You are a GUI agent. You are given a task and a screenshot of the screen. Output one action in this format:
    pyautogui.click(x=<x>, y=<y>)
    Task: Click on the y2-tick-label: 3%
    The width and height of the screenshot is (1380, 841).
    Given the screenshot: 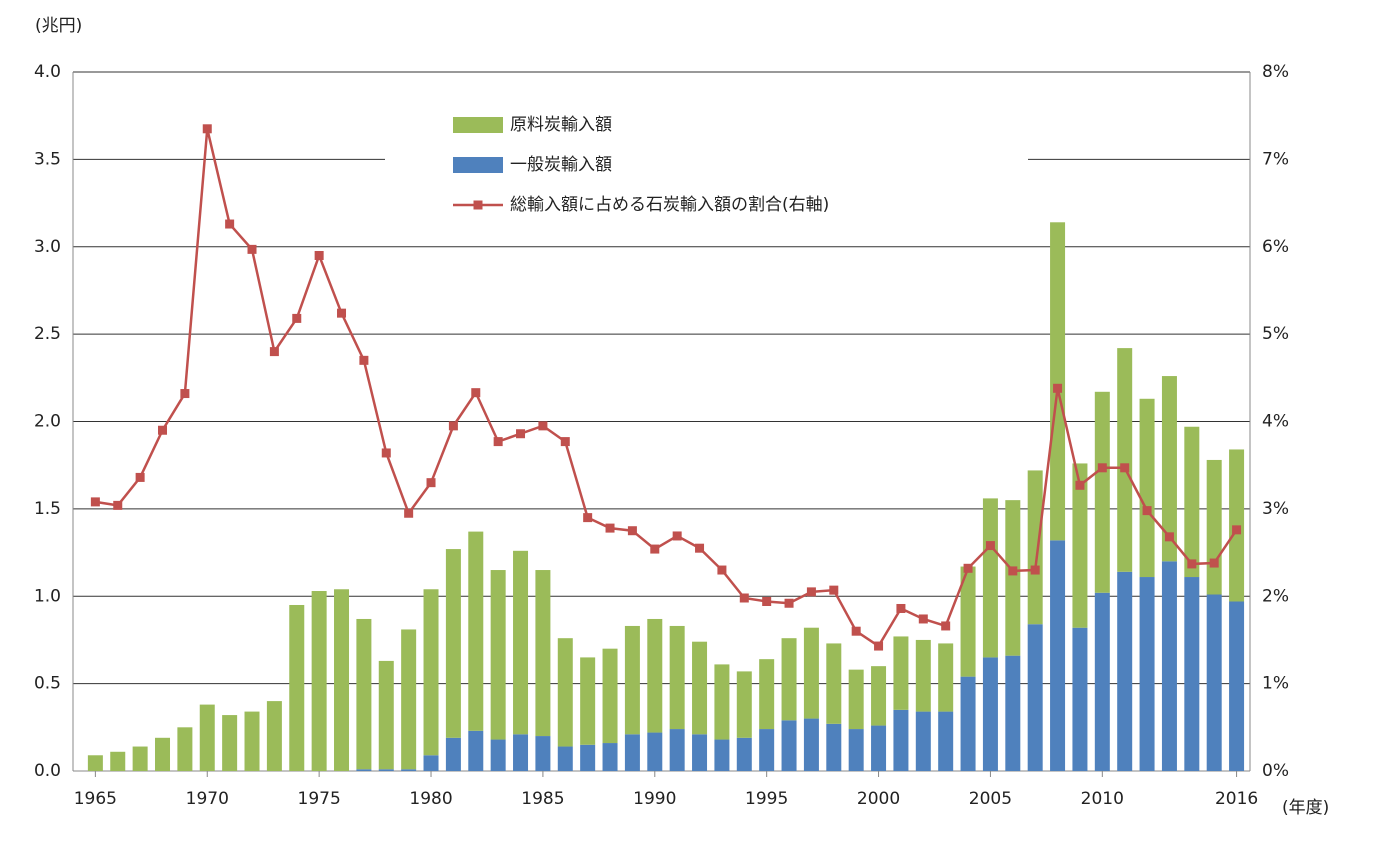 What is the action you would take?
    pyautogui.click(x=1275, y=509)
    